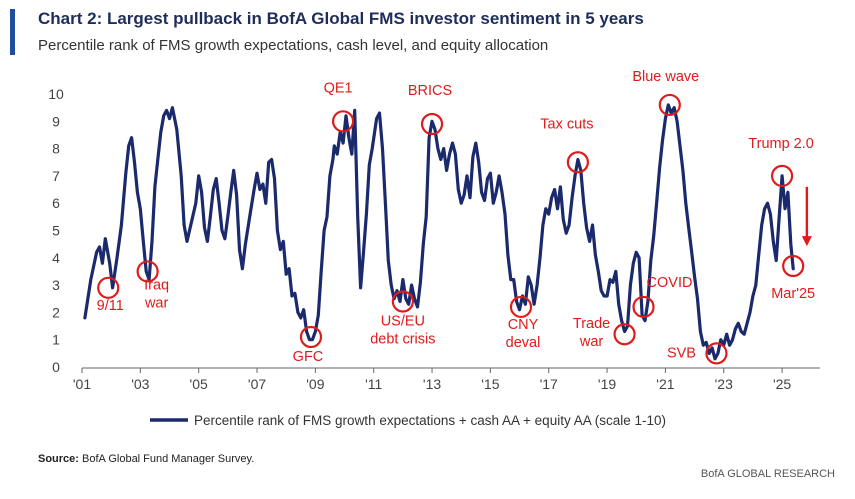 Image resolution: width=855 pixels, height=499 pixels. I want to click on x-tick-label: '11, so click(373, 384).